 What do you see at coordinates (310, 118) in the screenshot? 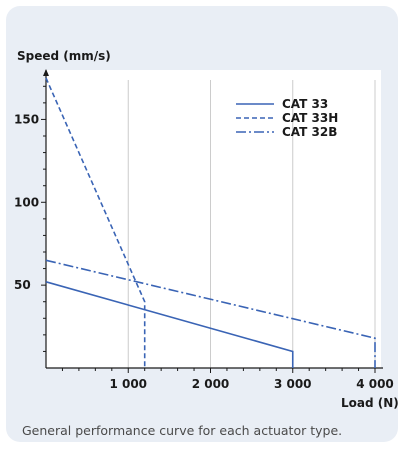
I see `legend-label: CAT 33H` at bounding box center [310, 118].